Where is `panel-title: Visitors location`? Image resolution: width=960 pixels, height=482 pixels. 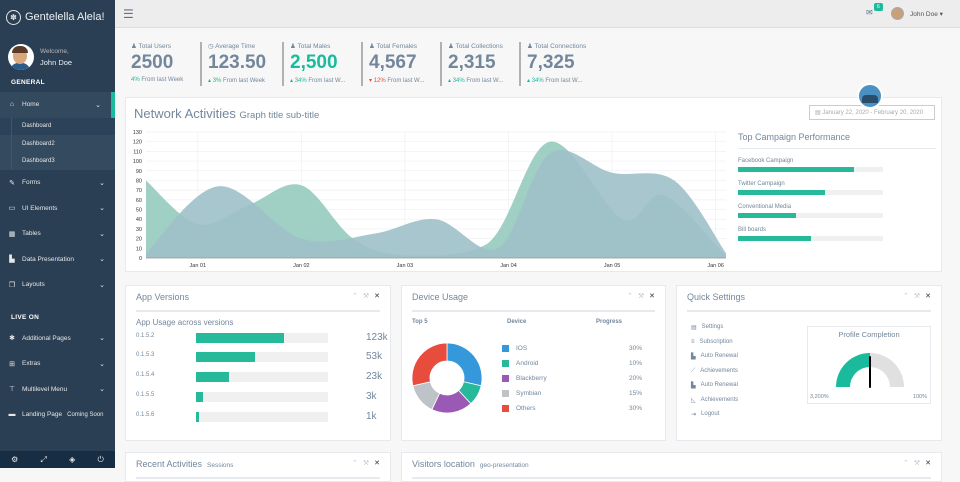 panel-title: Visitors location is located at coordinates (443, 464).